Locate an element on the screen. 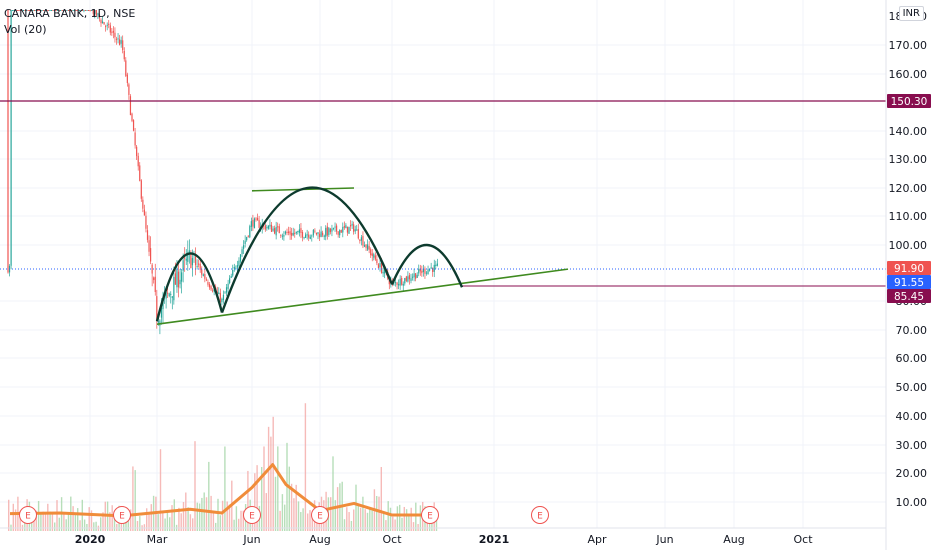 This screenshot has width=932, height=550. y-tick-label: 130.00 is located at coordinates (908, 159).